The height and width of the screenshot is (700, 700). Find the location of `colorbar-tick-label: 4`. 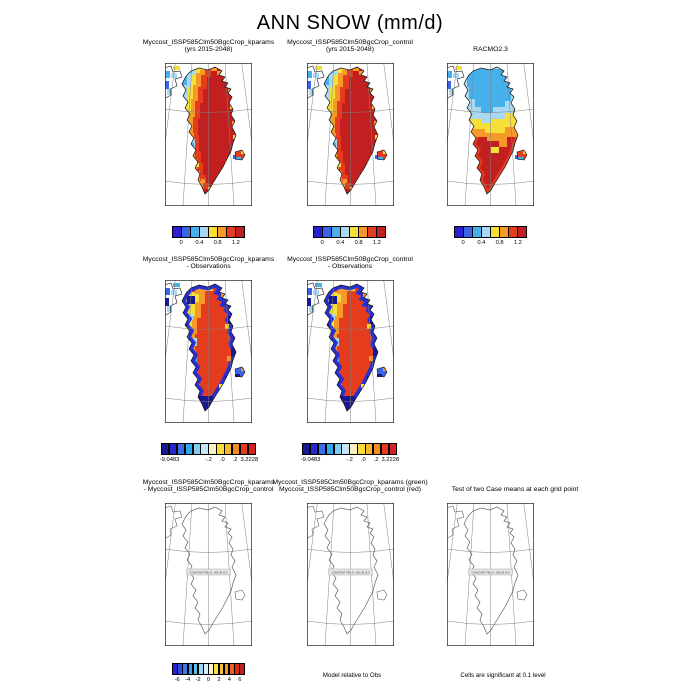

colorbar-tick-label: 4 is located at coordinates (229, 680).